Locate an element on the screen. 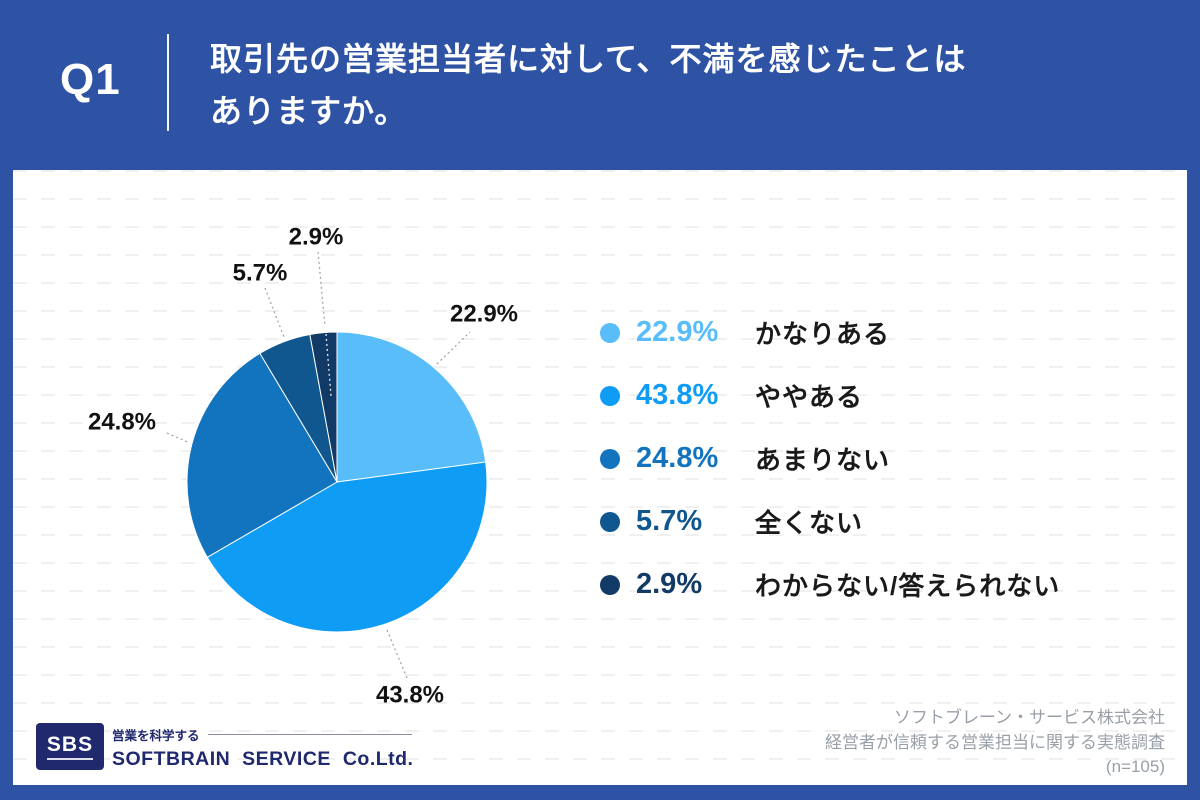  legend-percent-0: 22.9% is located at coordinates (677, 332).